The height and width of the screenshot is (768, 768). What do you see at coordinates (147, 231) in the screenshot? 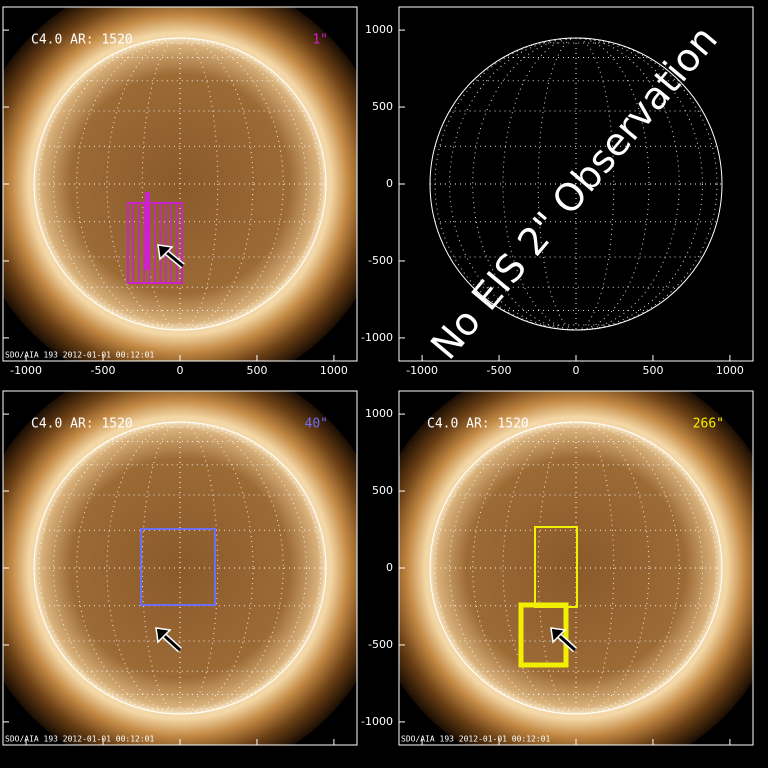
I see `slit` at bounding box center [147, 231].